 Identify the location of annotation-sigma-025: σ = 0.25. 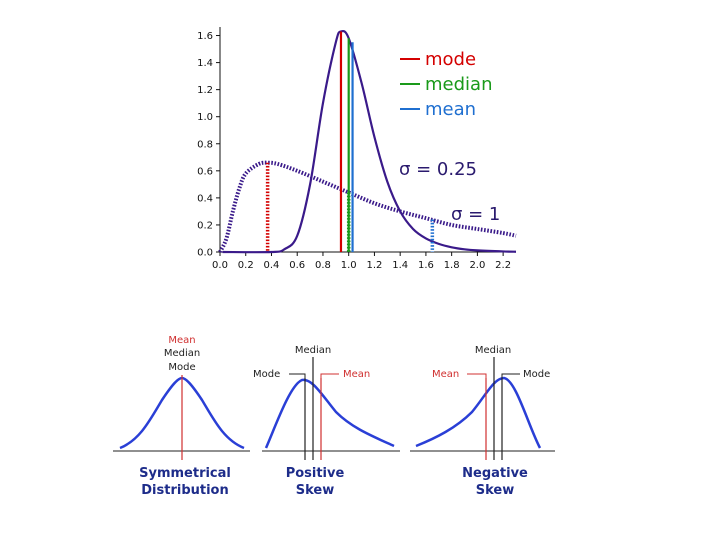
(438, 169).